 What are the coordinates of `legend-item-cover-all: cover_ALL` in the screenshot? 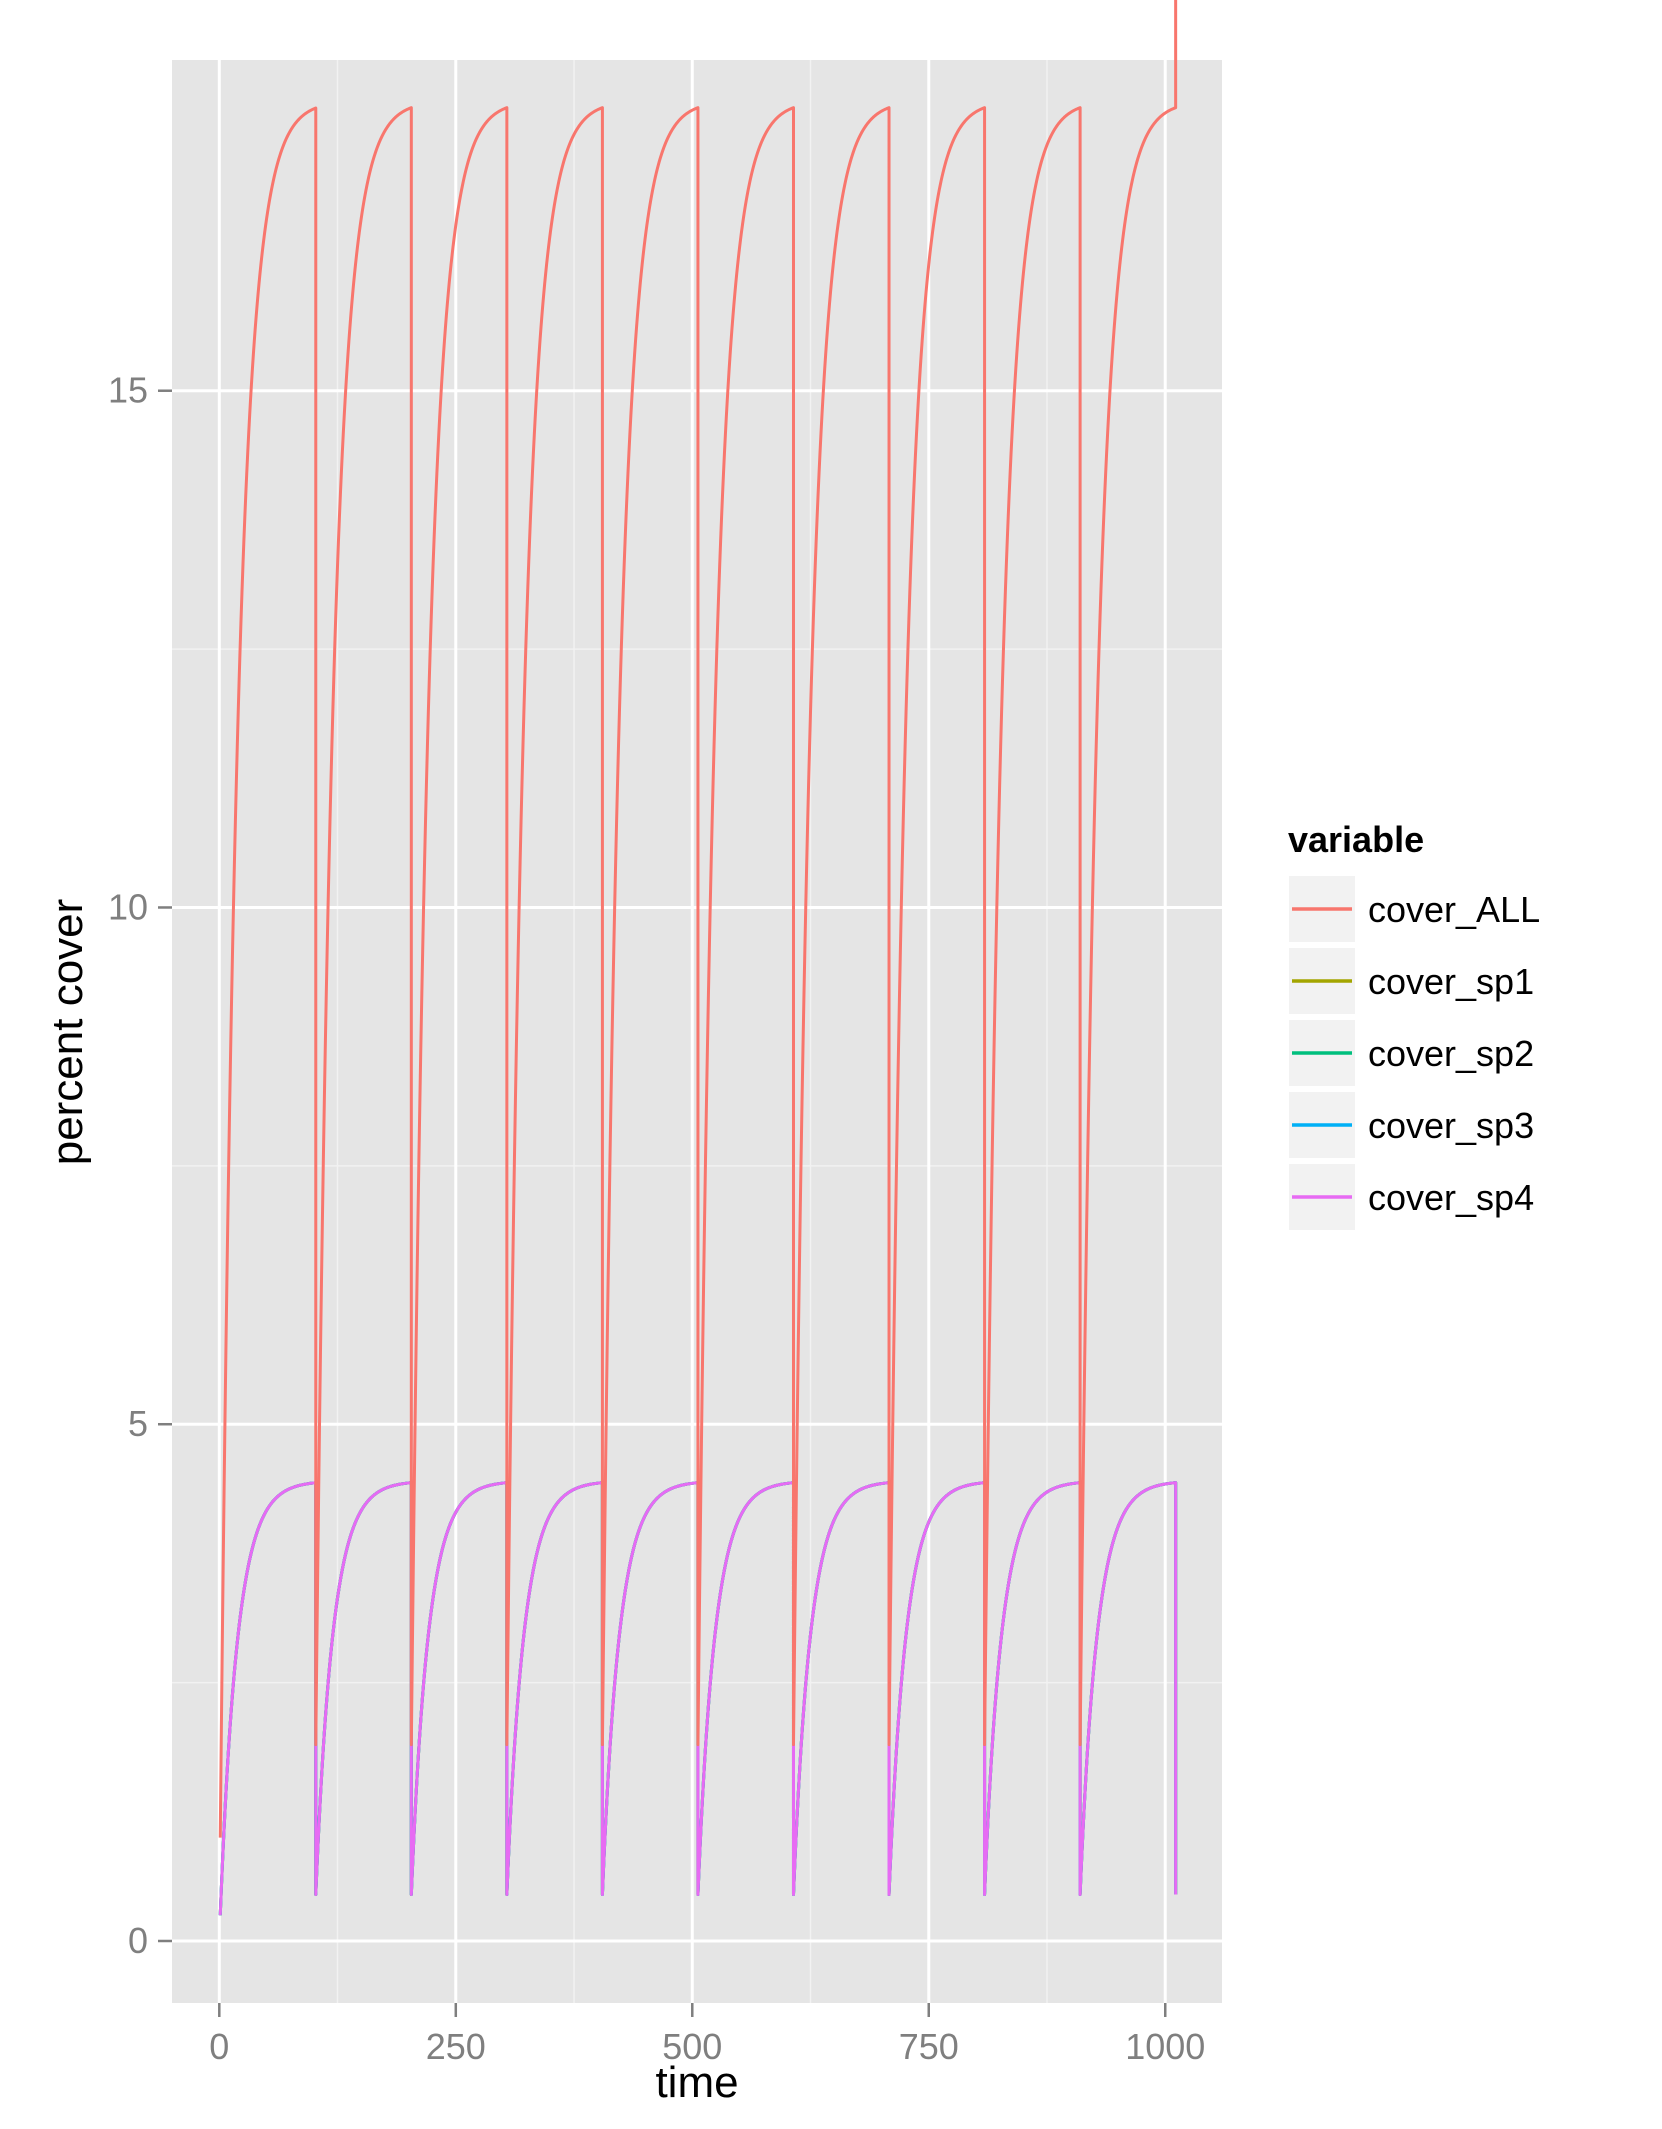 It's located at (1413, 909).